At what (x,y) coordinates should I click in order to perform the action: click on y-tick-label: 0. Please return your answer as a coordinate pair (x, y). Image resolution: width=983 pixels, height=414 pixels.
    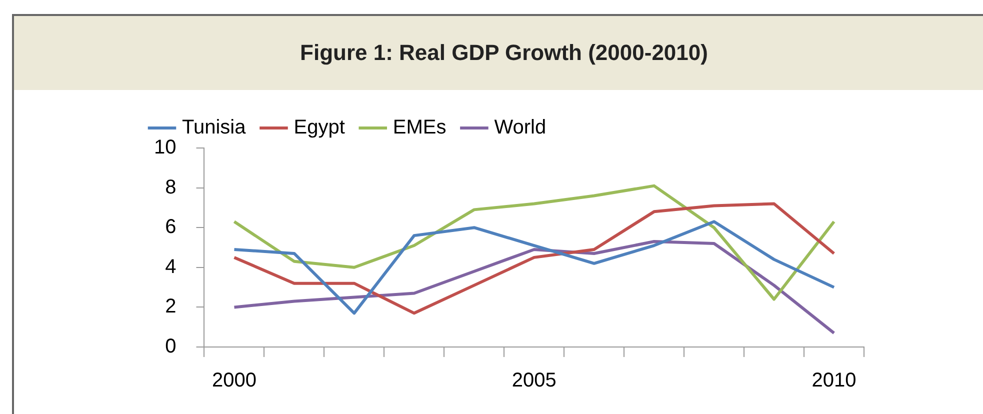
    Looking at the image, I should click on (170, 347).